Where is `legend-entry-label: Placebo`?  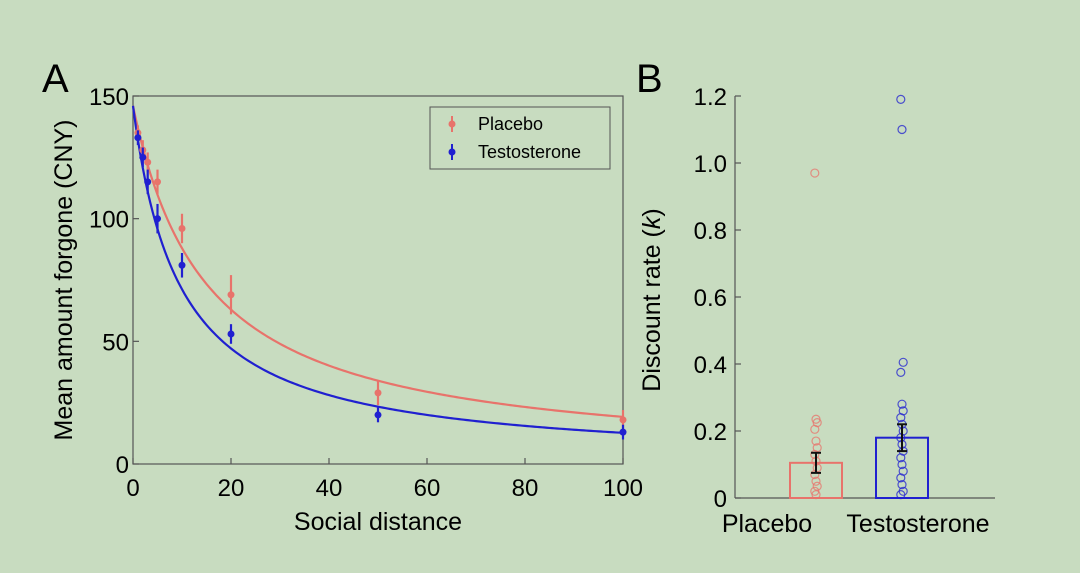
legend-entry-label: Placebo is located at coordinates (510, 124).